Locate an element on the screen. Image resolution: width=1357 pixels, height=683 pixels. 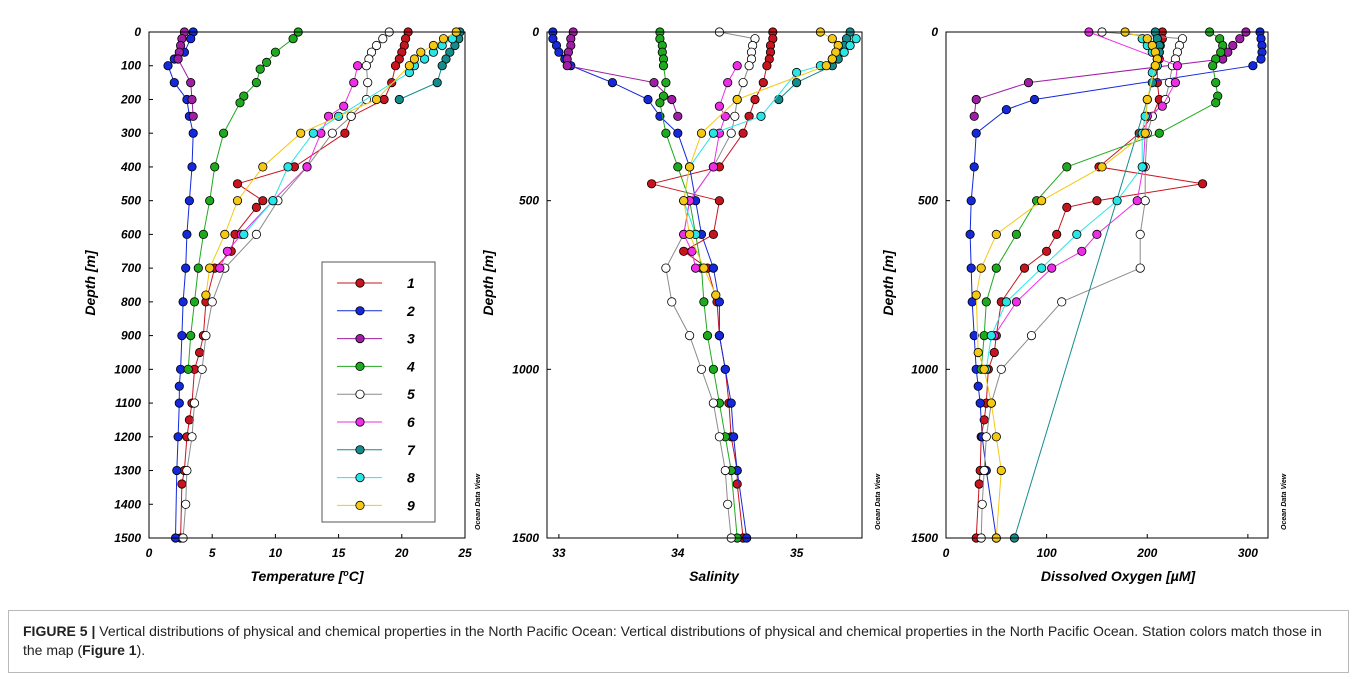
legend-label: 1 is located at coordinates (411, 283).